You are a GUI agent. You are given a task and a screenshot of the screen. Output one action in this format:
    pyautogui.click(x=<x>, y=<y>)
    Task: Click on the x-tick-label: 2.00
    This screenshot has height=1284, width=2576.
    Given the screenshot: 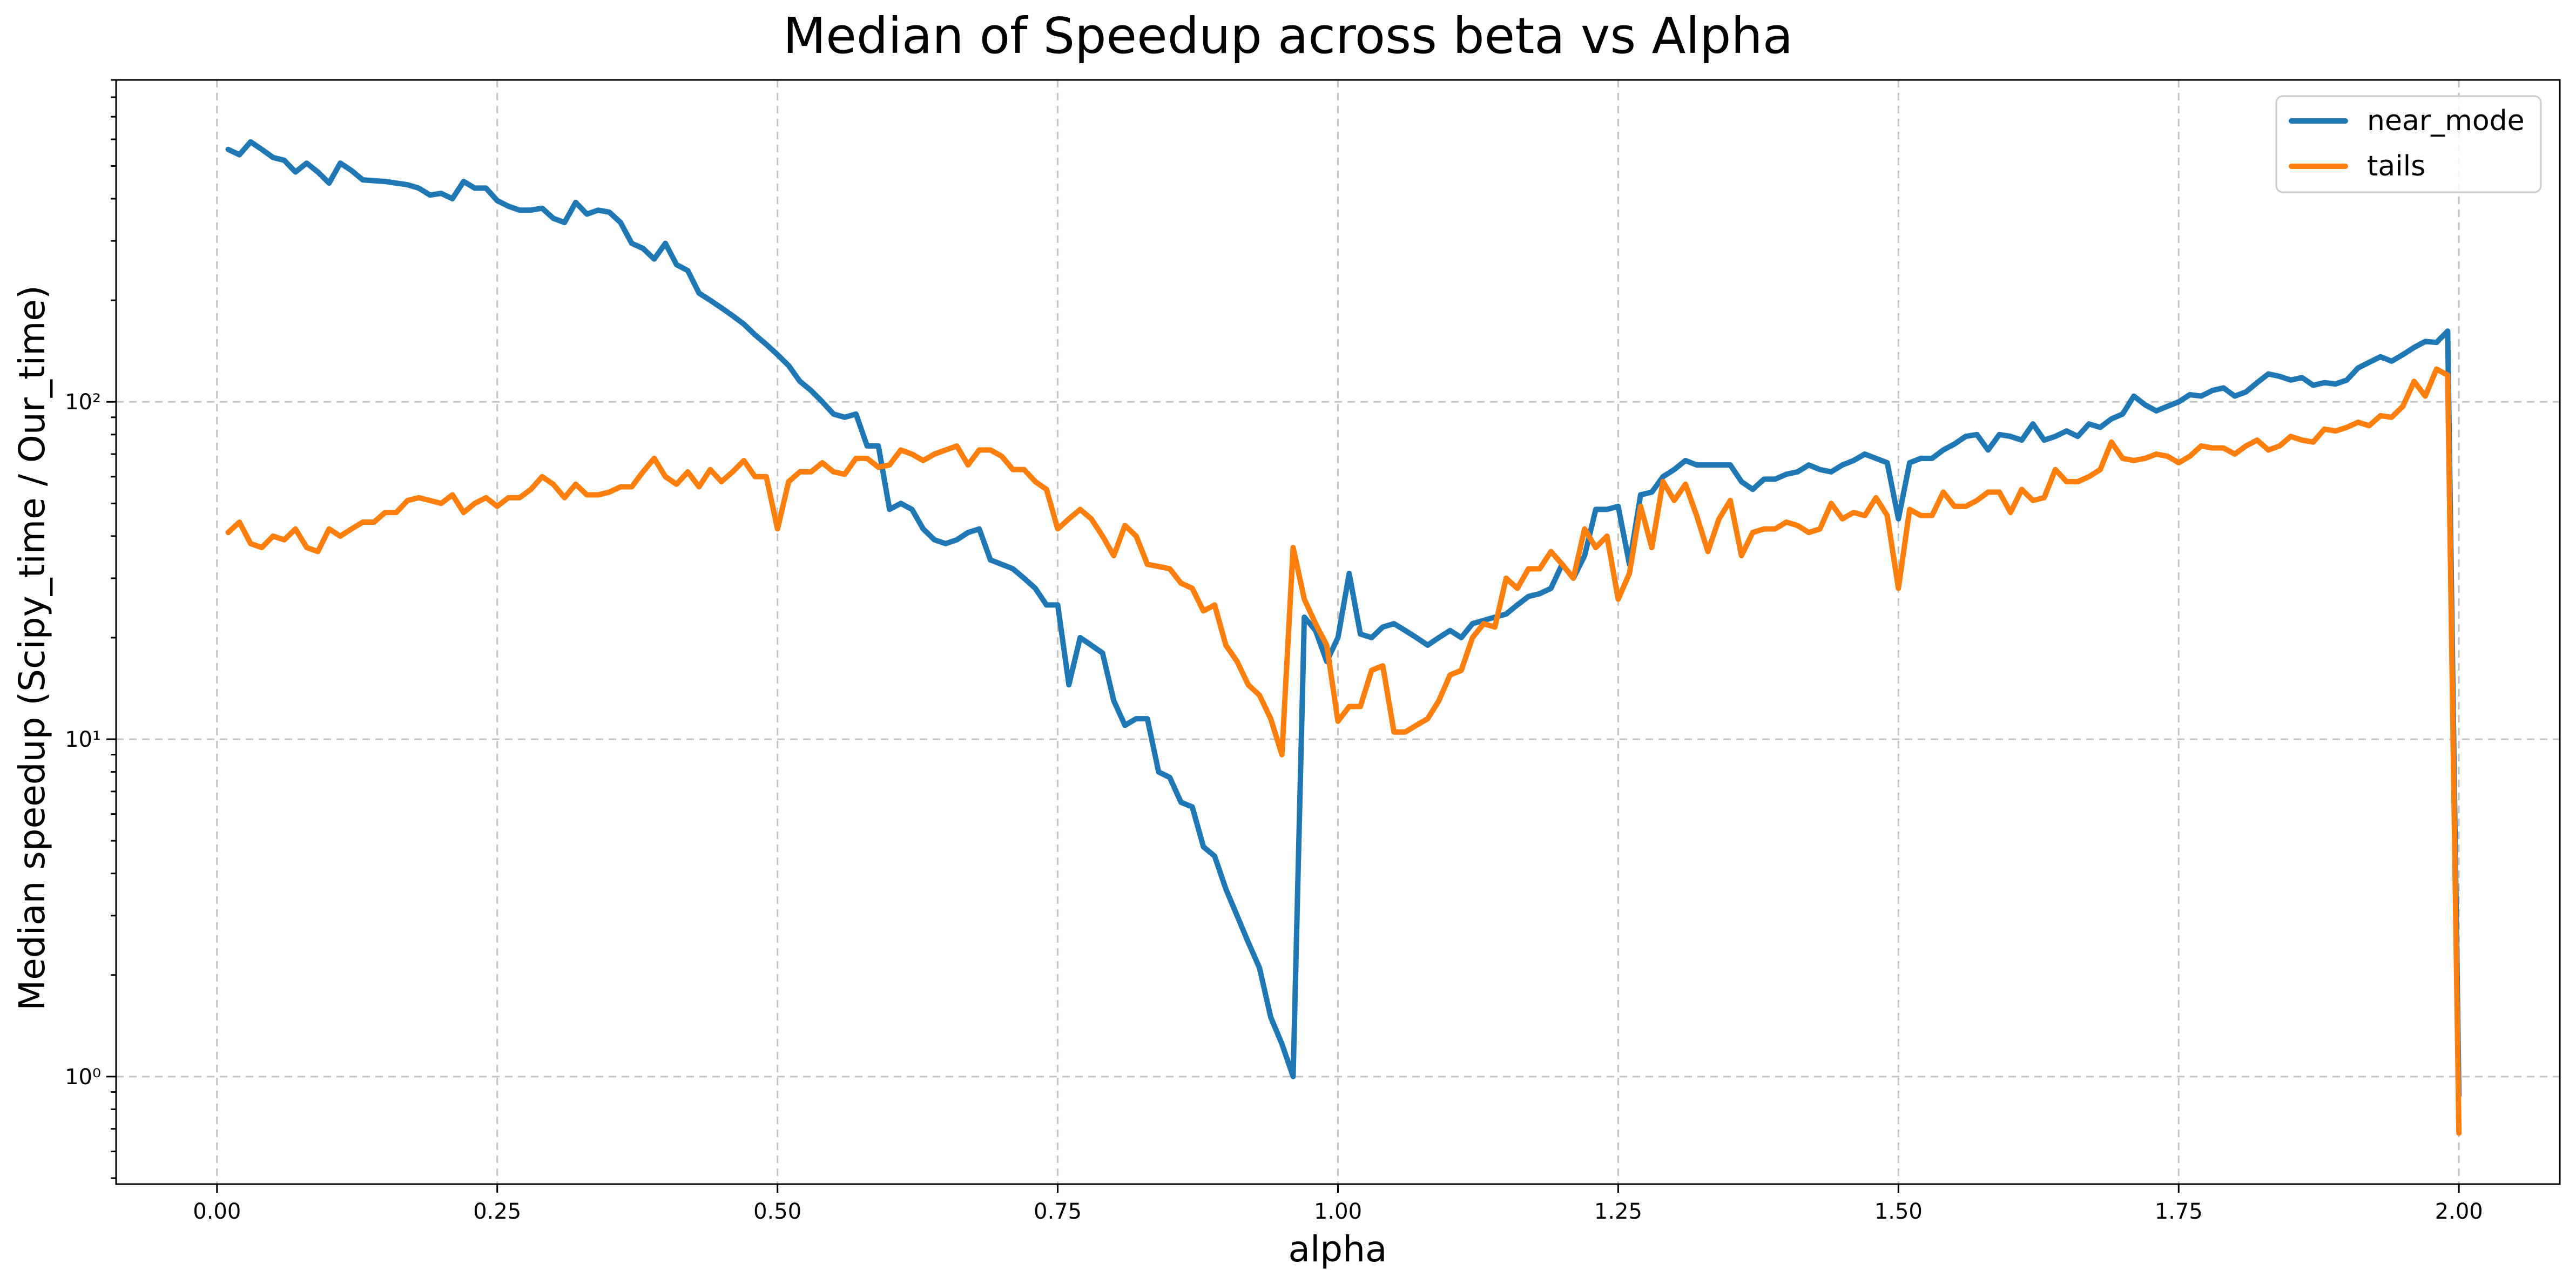 What is the action you would take?
    pyautogui.click(x=2459, y=1211)
    